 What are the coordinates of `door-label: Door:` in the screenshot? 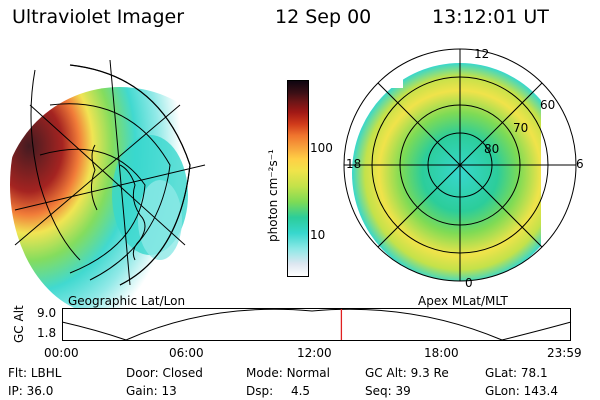 It's located at (142, 373).